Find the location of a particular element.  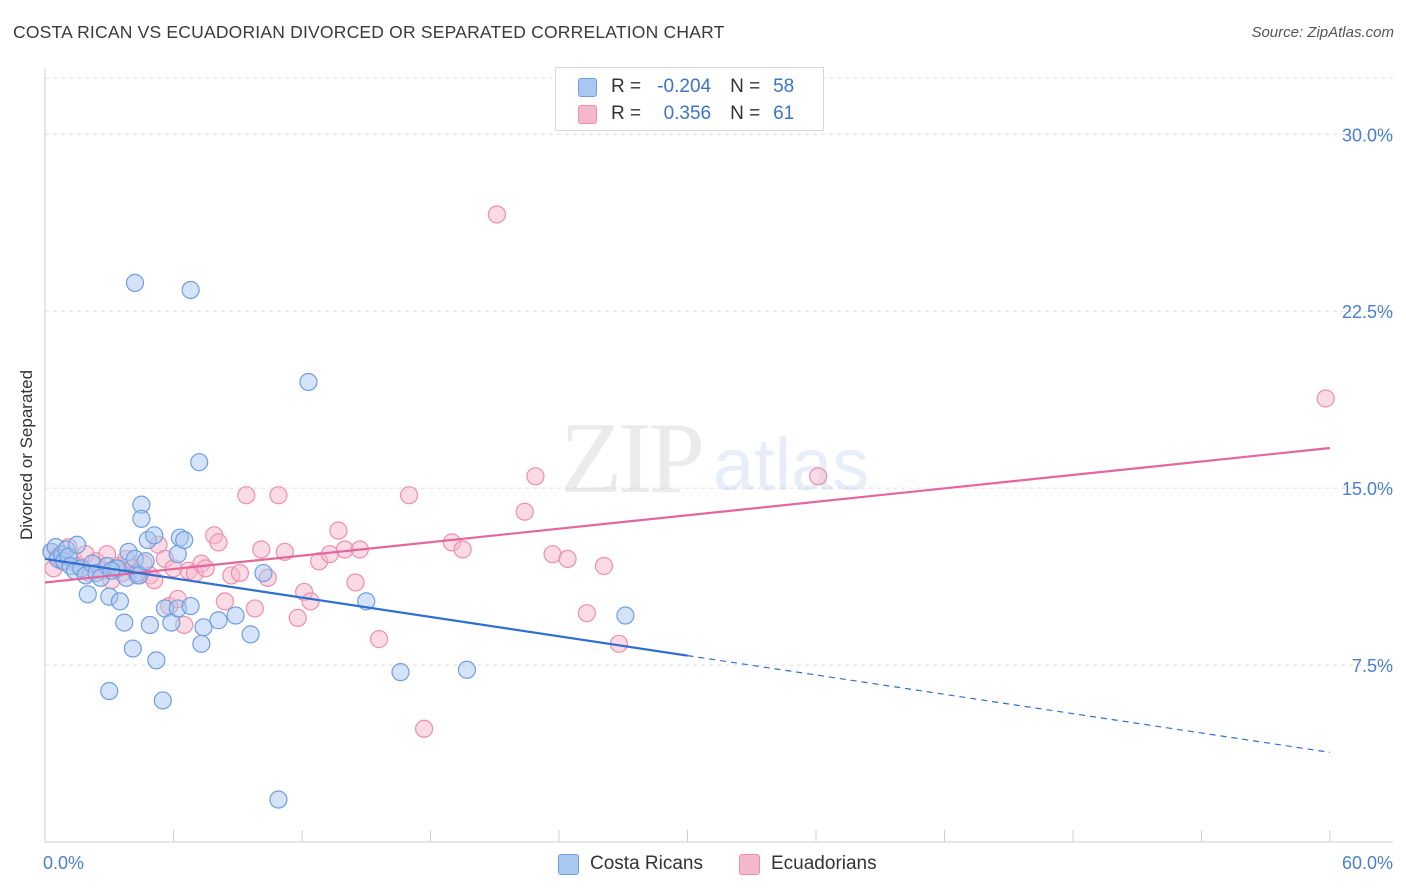

watermark: ZIP atlas is located at coordinates (714, 458).